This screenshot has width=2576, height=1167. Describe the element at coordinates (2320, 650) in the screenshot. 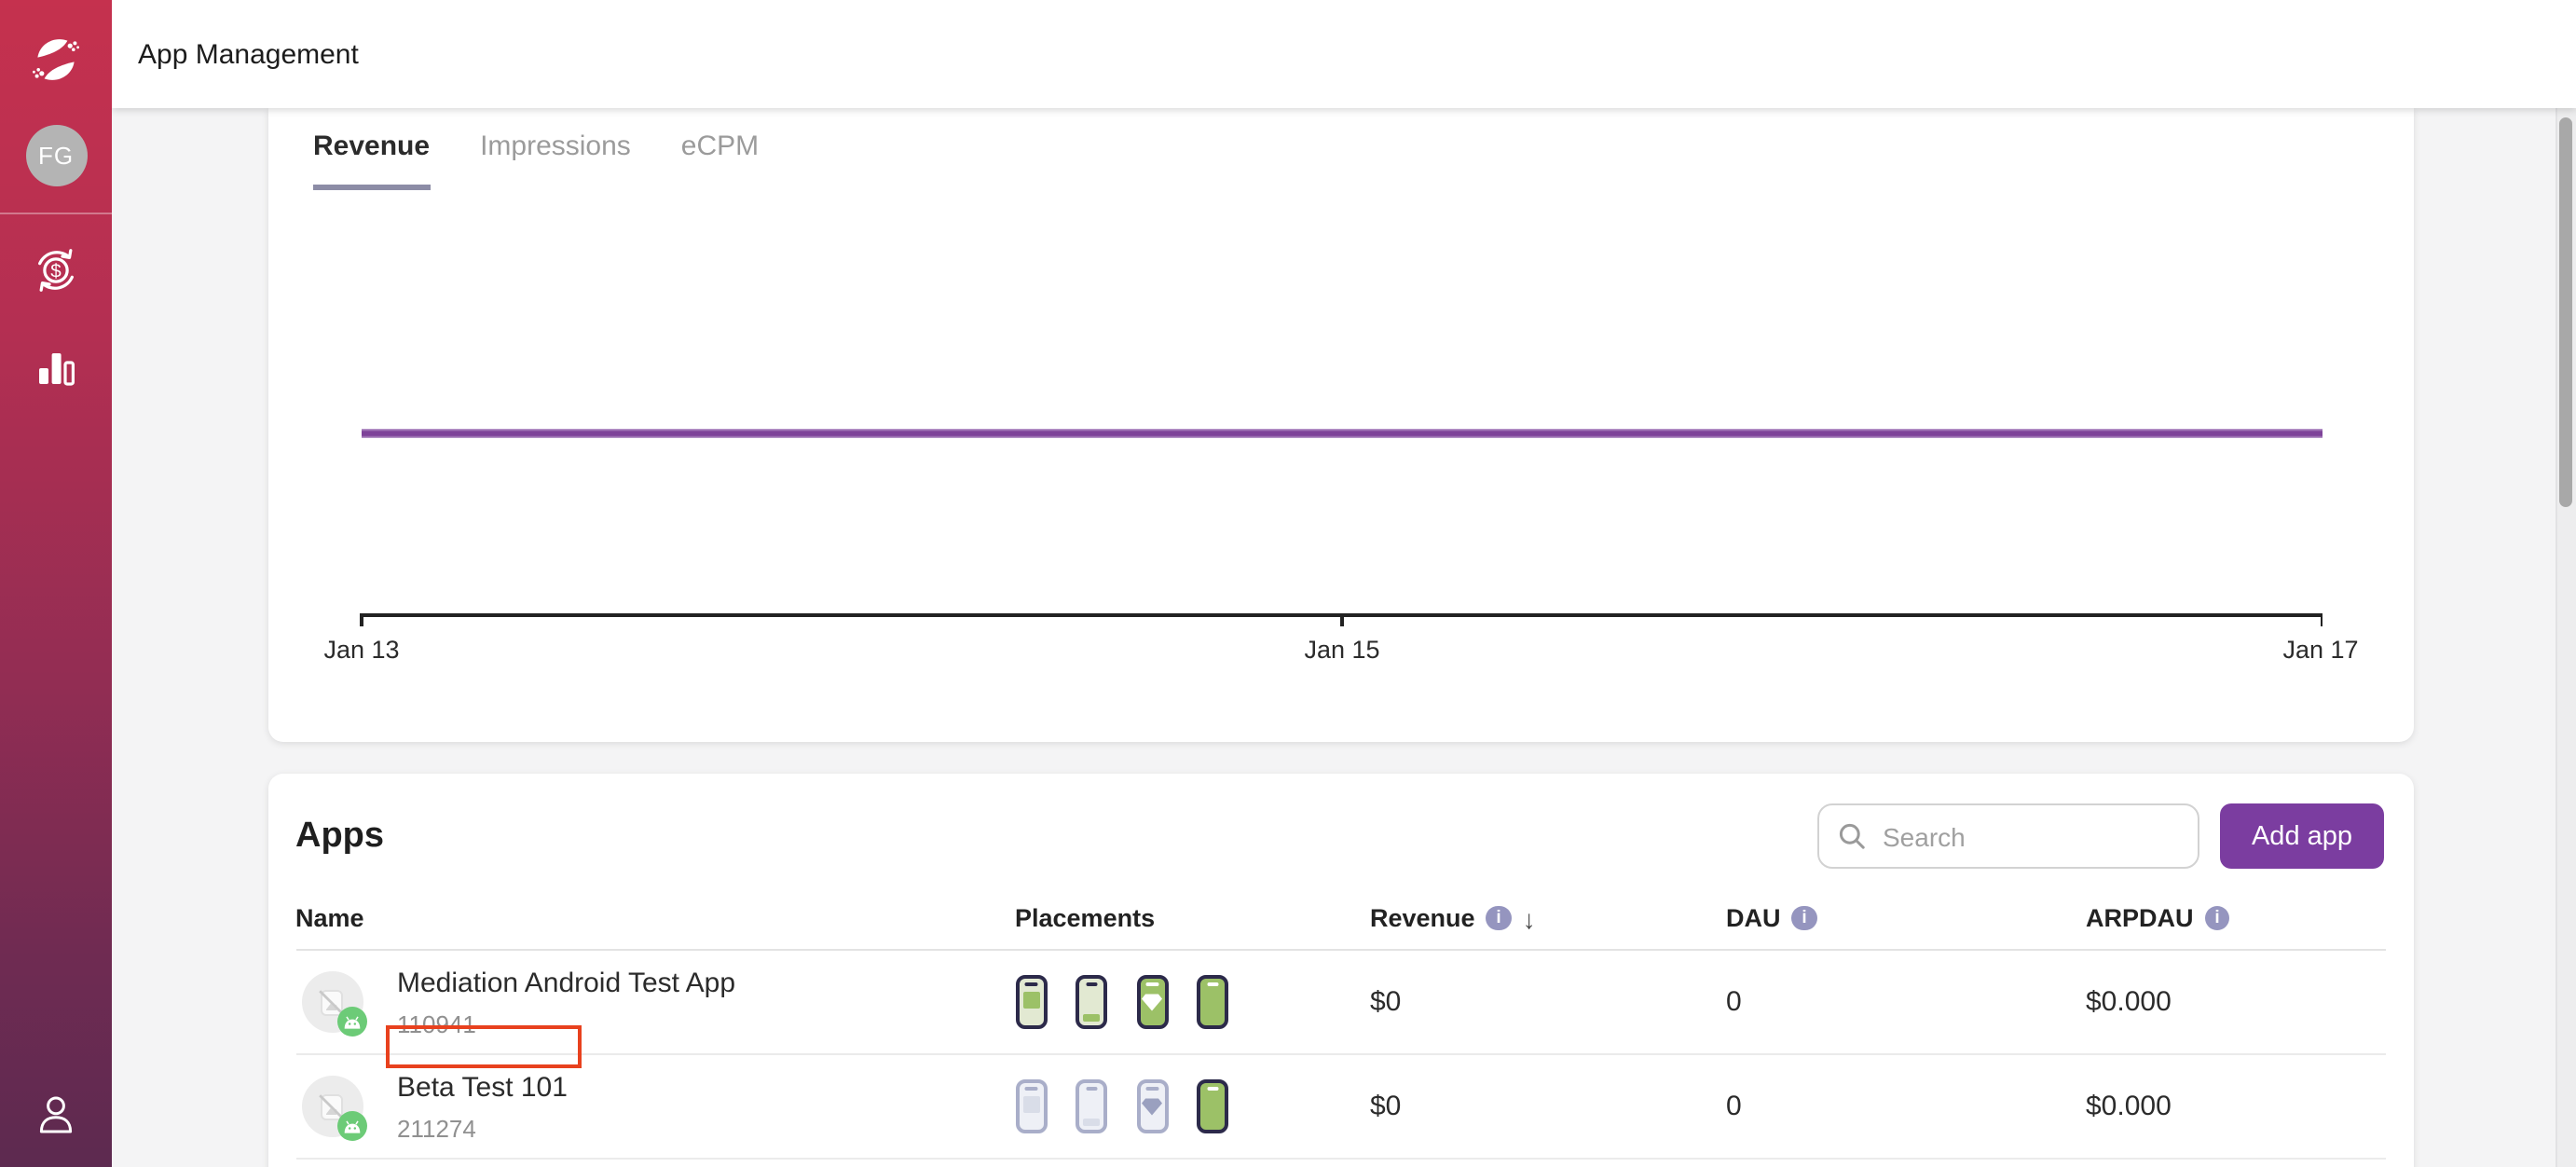

I see `x-tick-label: Jan 17` at that location.